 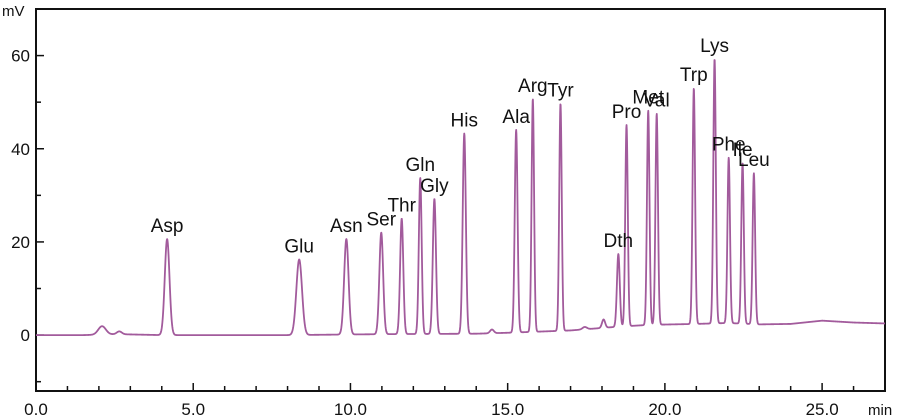 What do you see at coordinates (729, 145) in the screenshot?
I see `peak-label-phe: Phe` at bounding box center [729, 145].